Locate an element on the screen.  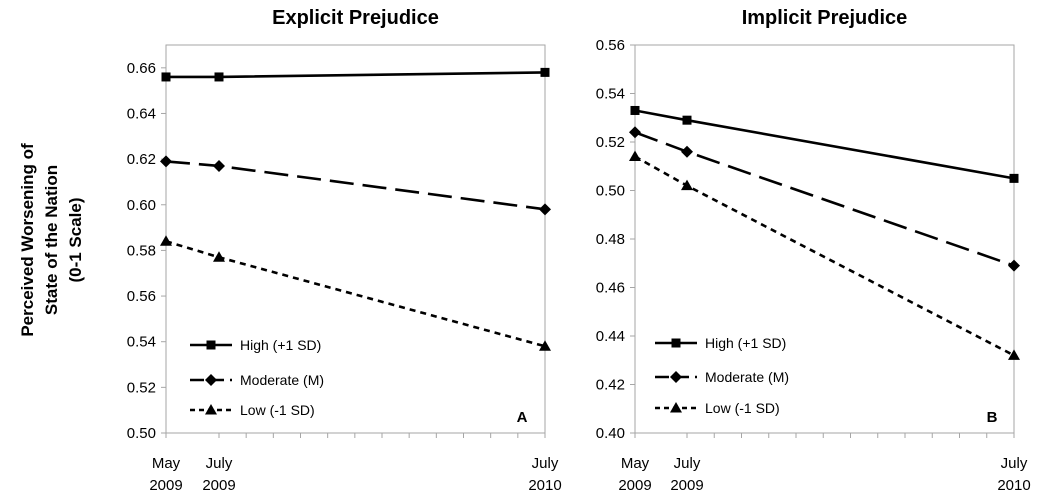
y-tick-label: 0.48 is located at coordinates (610, 239).